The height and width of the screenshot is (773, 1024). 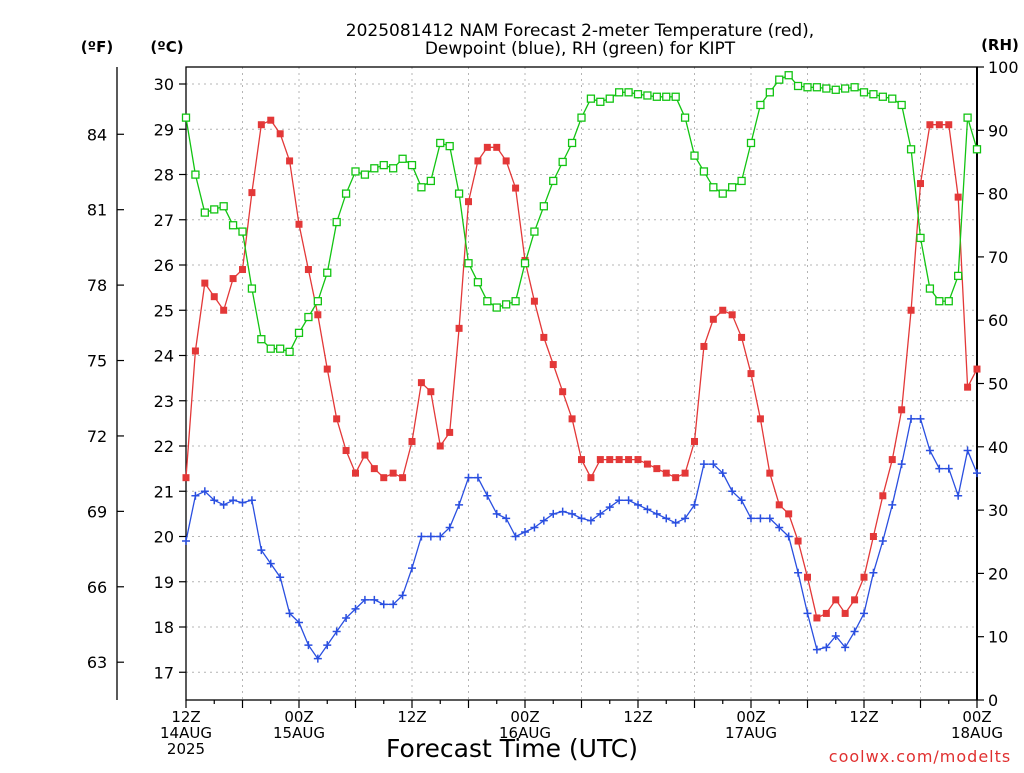 What do you see at coordinates (164, 672) in the screenshot?
I see `celsius-tick-label: 17` at bounding box center [164, 672].